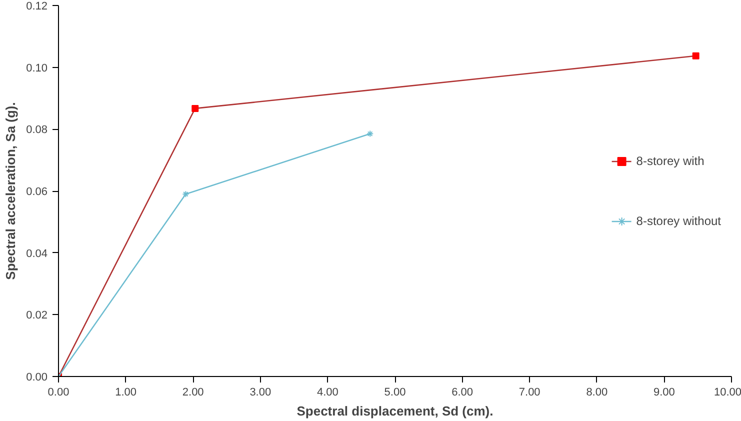  Describe the element at coordinates (597, 392) in the screenshot. I see `x-tick-label: 8.00` at that location.